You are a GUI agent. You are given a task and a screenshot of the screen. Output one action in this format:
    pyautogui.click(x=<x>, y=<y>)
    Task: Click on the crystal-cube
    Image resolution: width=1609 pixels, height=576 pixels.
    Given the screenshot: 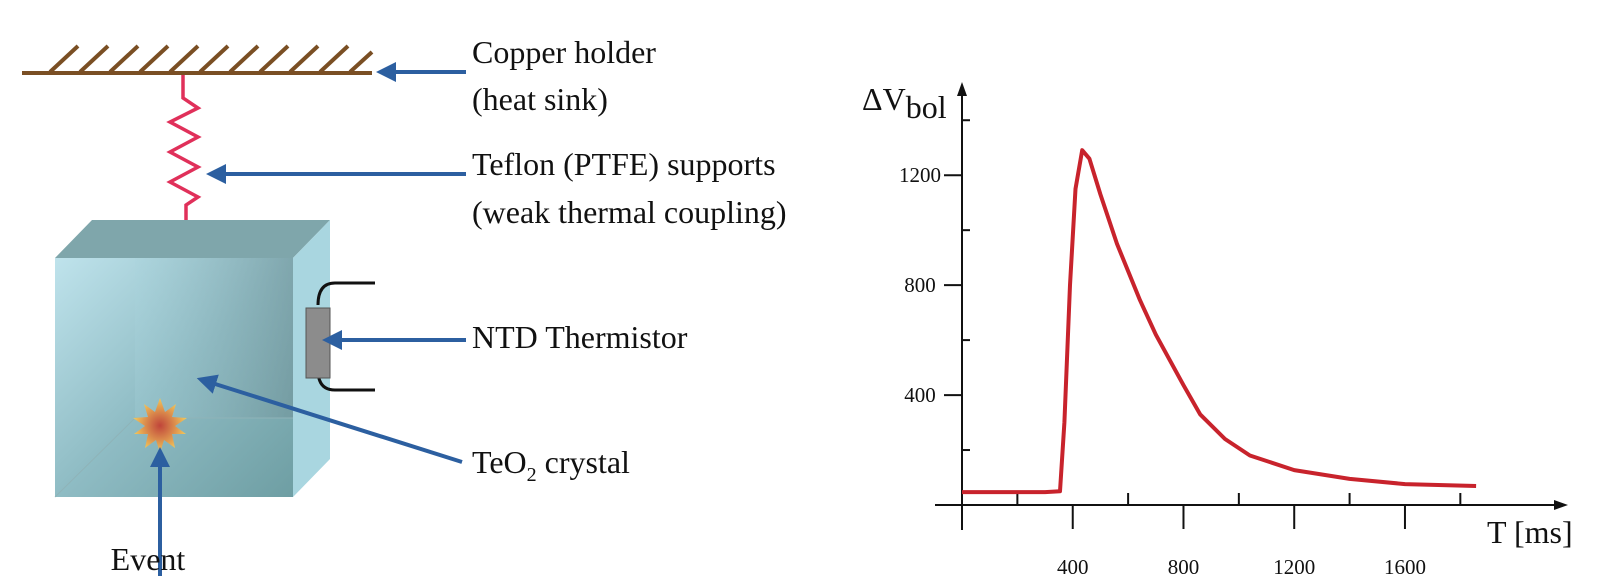 What is the action you would take?
    pyautogui.click(x=192, y=359)
    